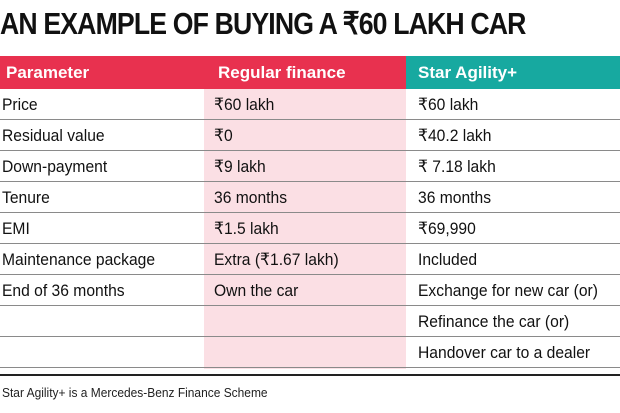  I want to click on table-row: Handover car to a dealer, so click(310, 352).